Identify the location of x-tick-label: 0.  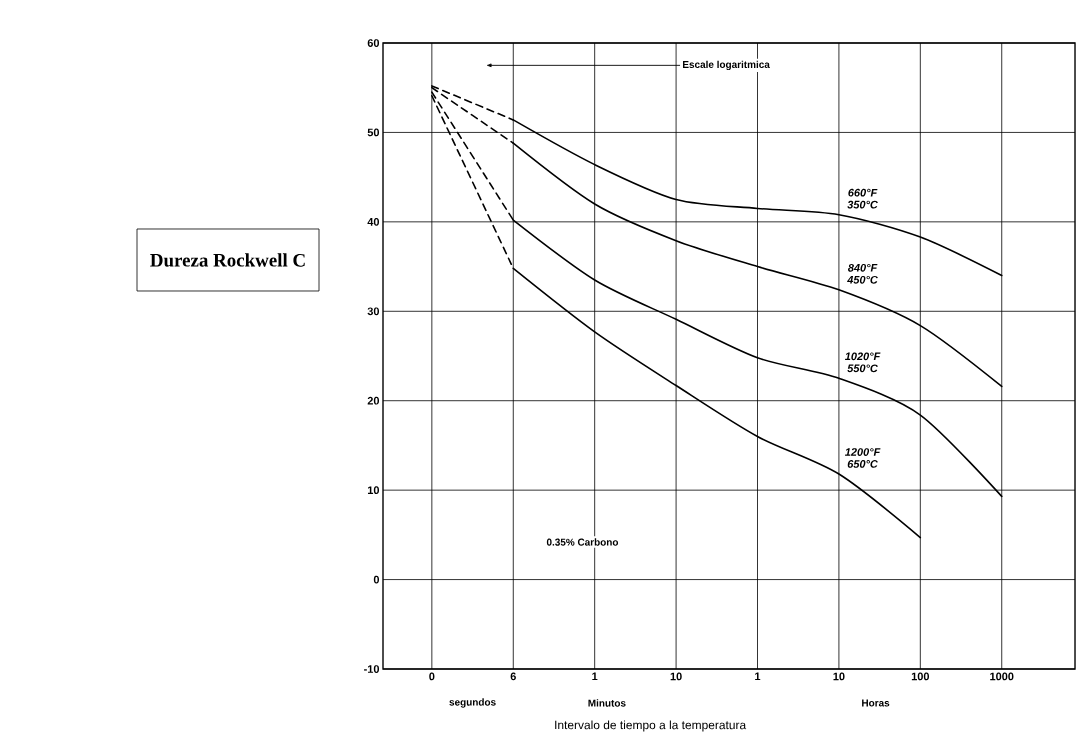
(432, 676).